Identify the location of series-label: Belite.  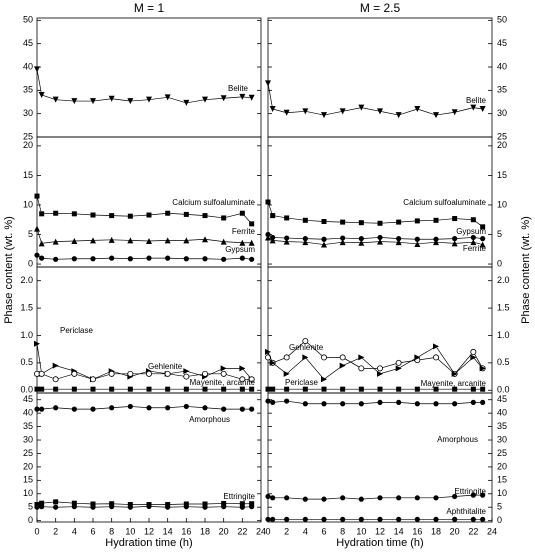
(476, 100).